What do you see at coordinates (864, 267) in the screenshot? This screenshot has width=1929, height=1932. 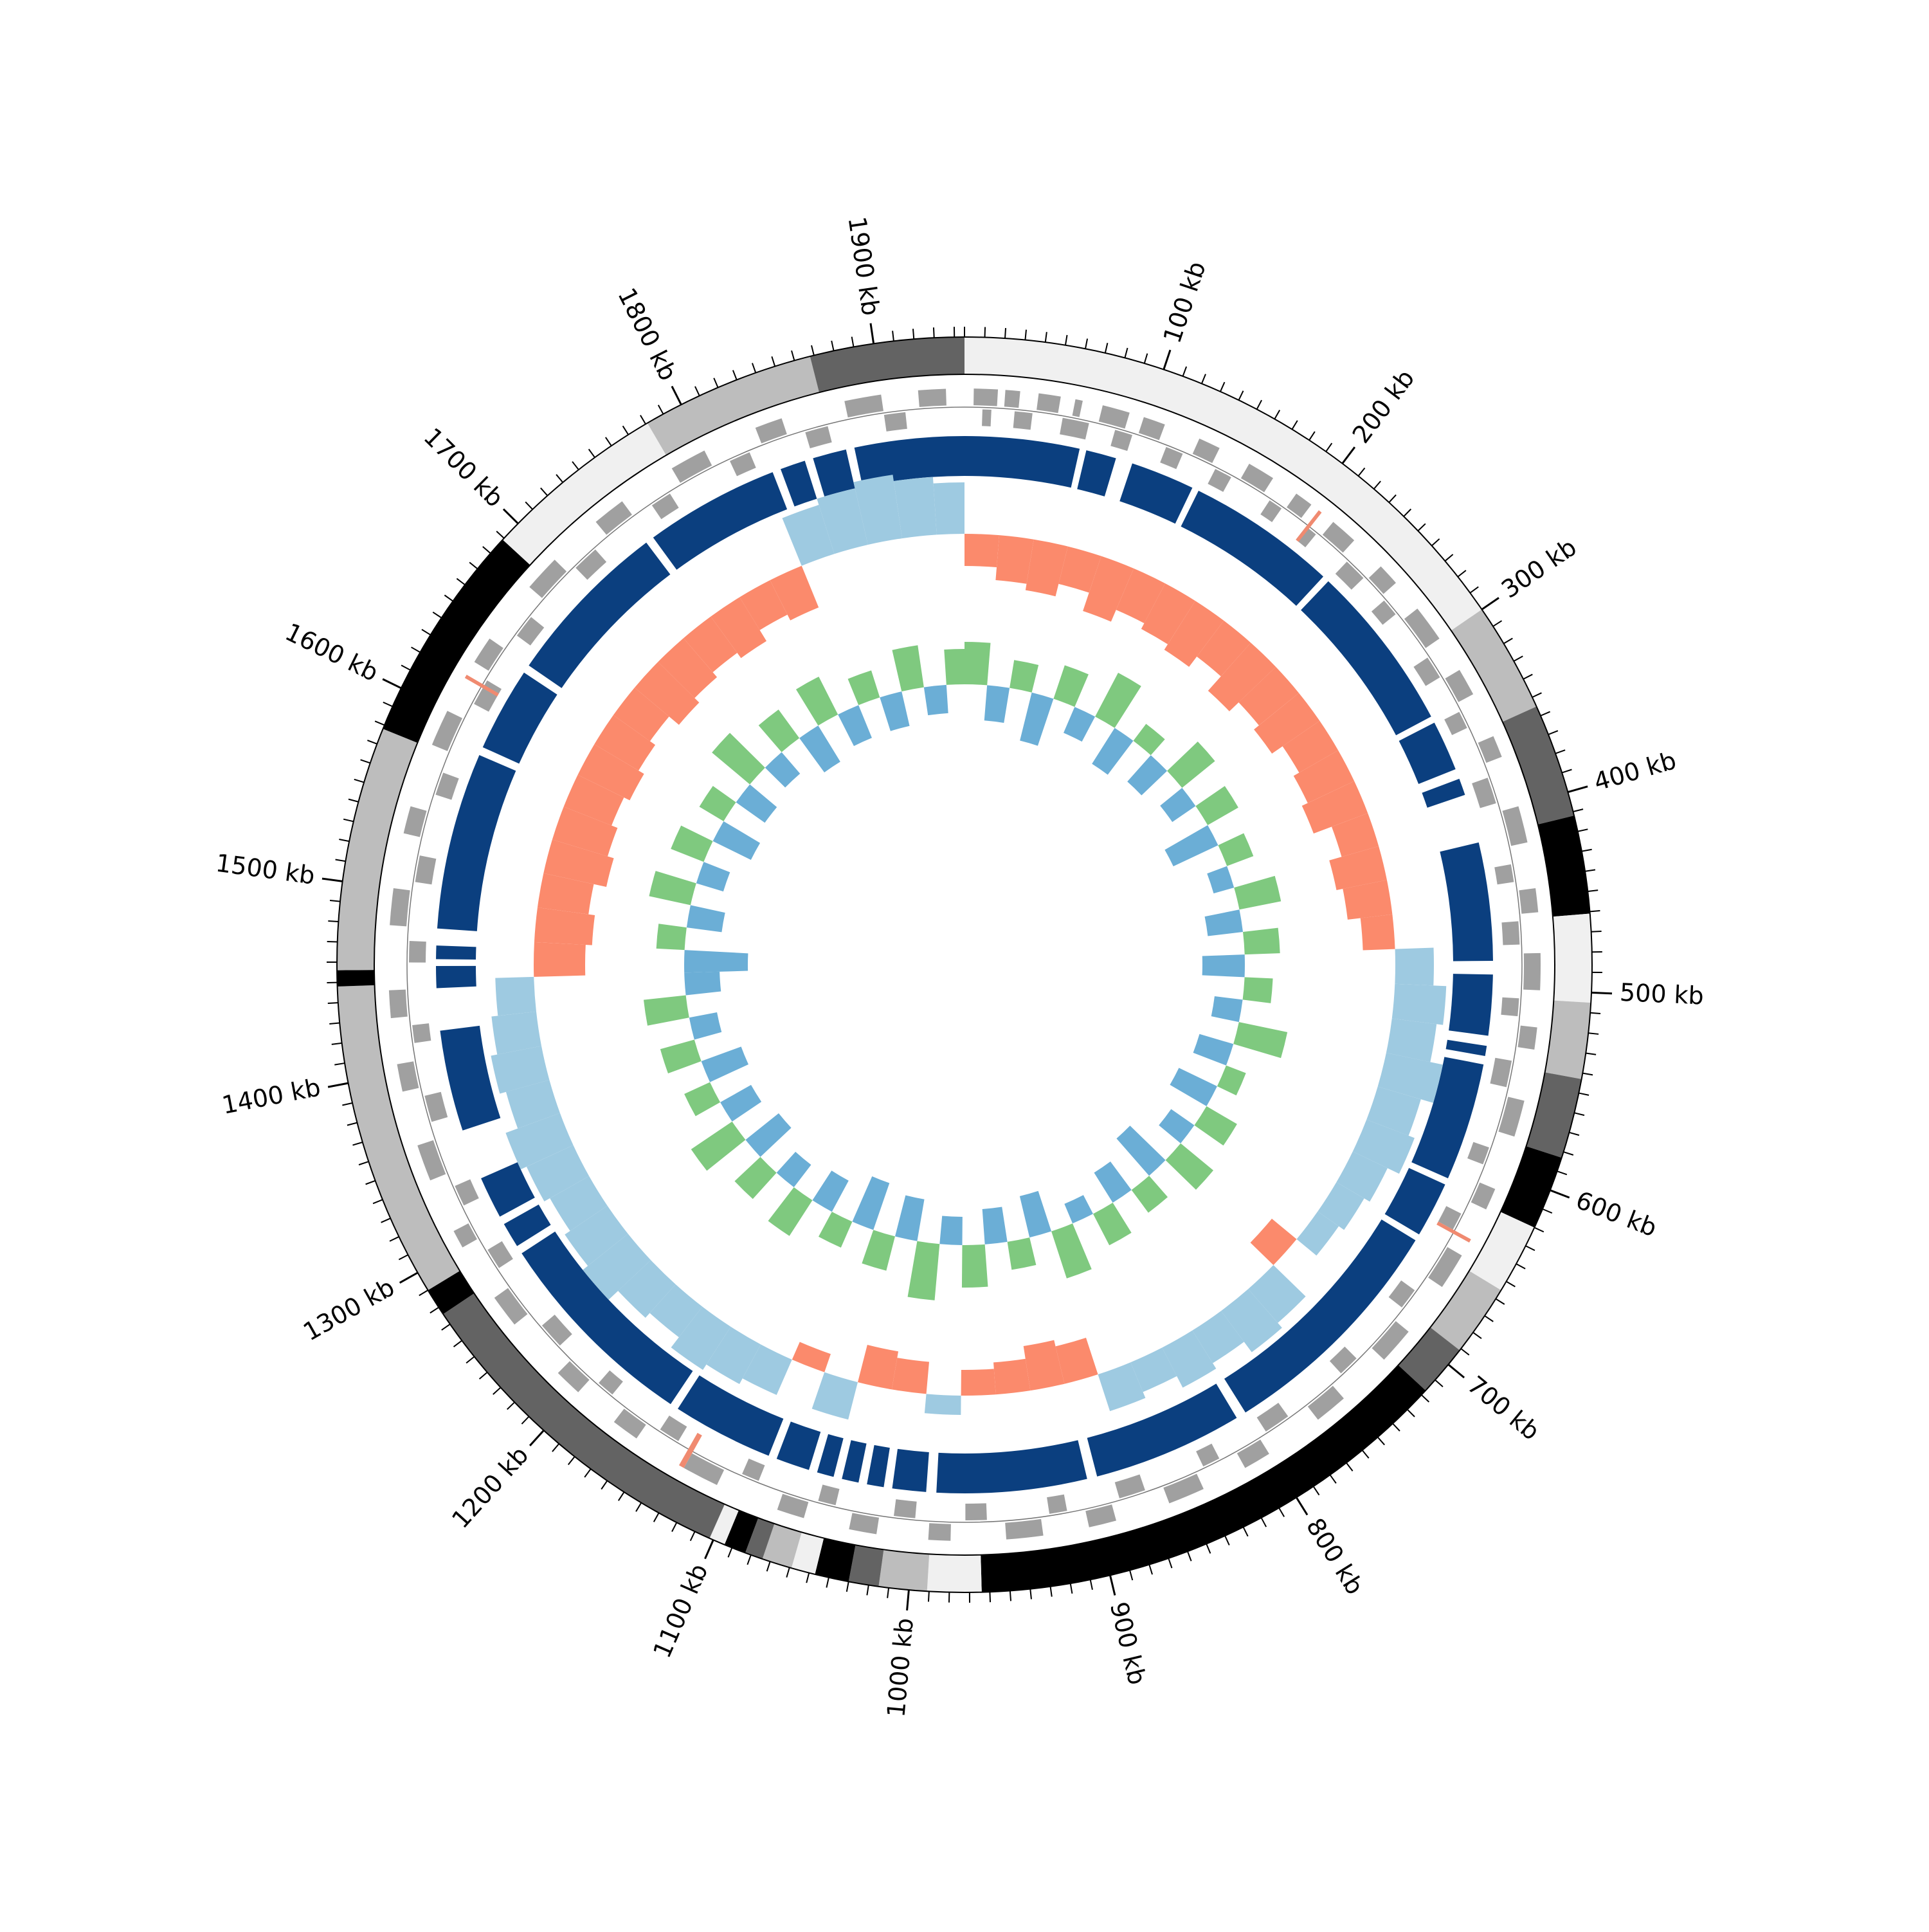 I see `tick-label: 1900 kb` at bounding box center [864, 267].